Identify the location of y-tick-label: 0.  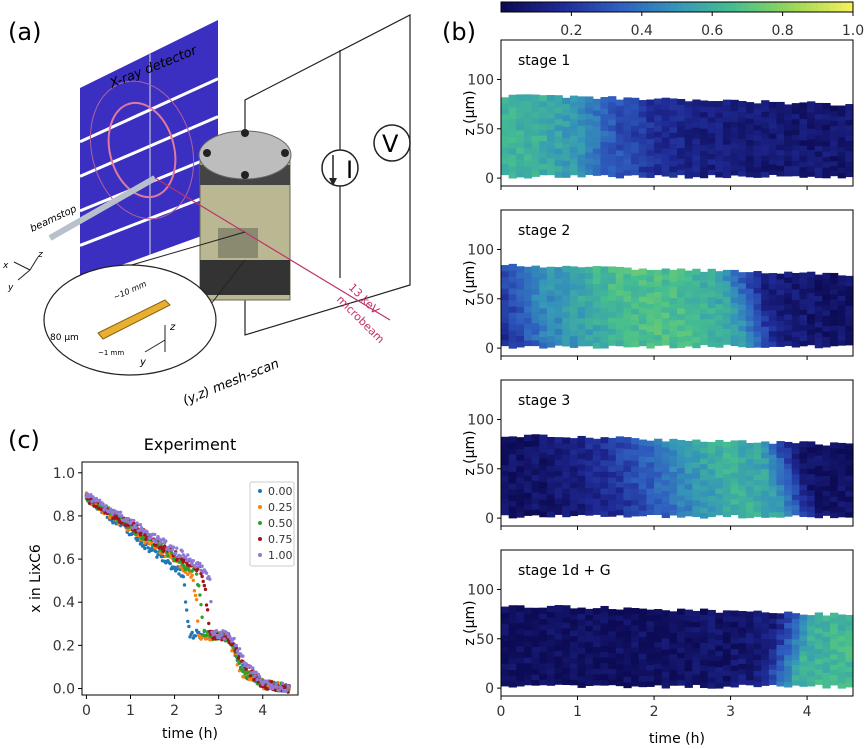
(489, 519).